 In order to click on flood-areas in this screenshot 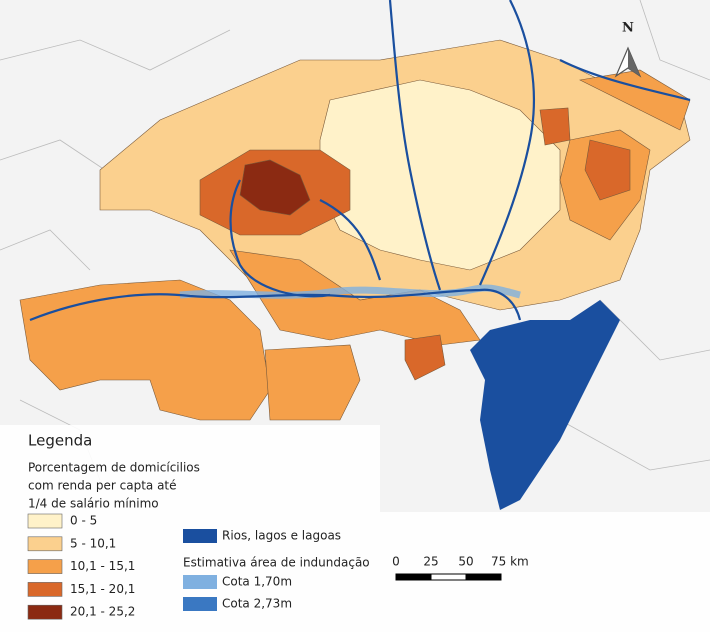, I will do `click(350, 291)`.